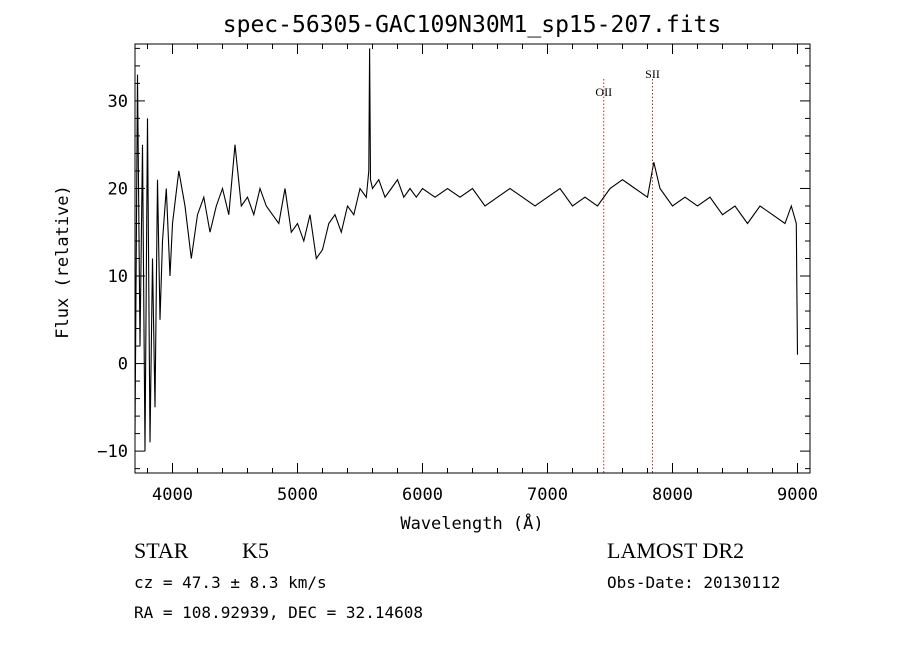 Image resolution: width=900 pixels, height=649 pixels. I want to click on y-axis-label: Flux (relative), so click(63, 262).